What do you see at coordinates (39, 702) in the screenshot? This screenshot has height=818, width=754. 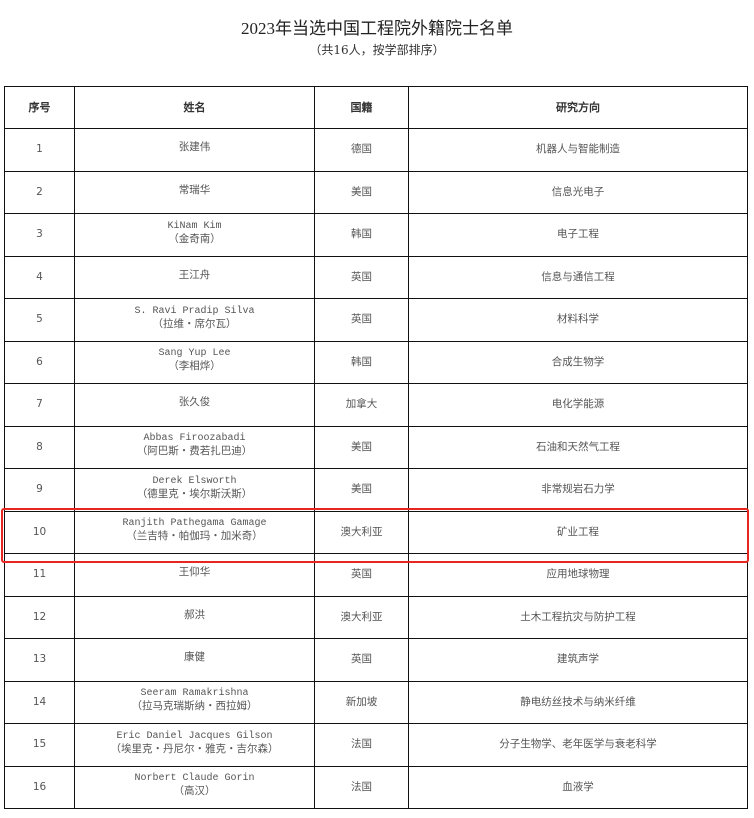 I see `row-number: 14` at bounding box center [39, 702].